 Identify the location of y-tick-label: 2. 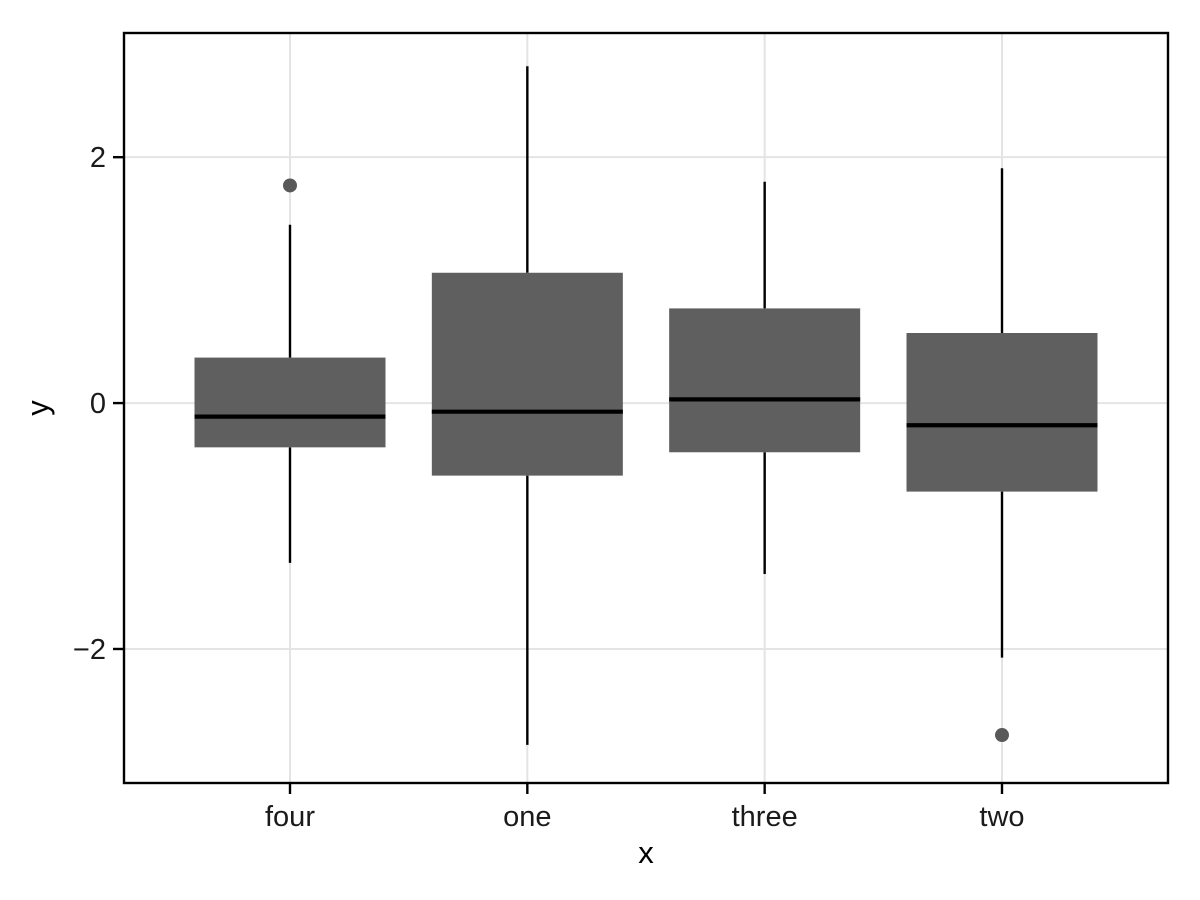
(98, 158).